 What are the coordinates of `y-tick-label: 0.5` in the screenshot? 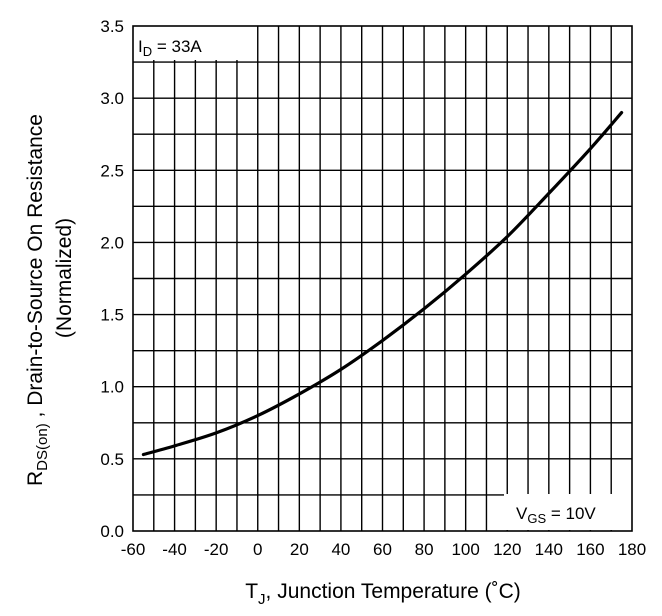 It's located at (112, 459).